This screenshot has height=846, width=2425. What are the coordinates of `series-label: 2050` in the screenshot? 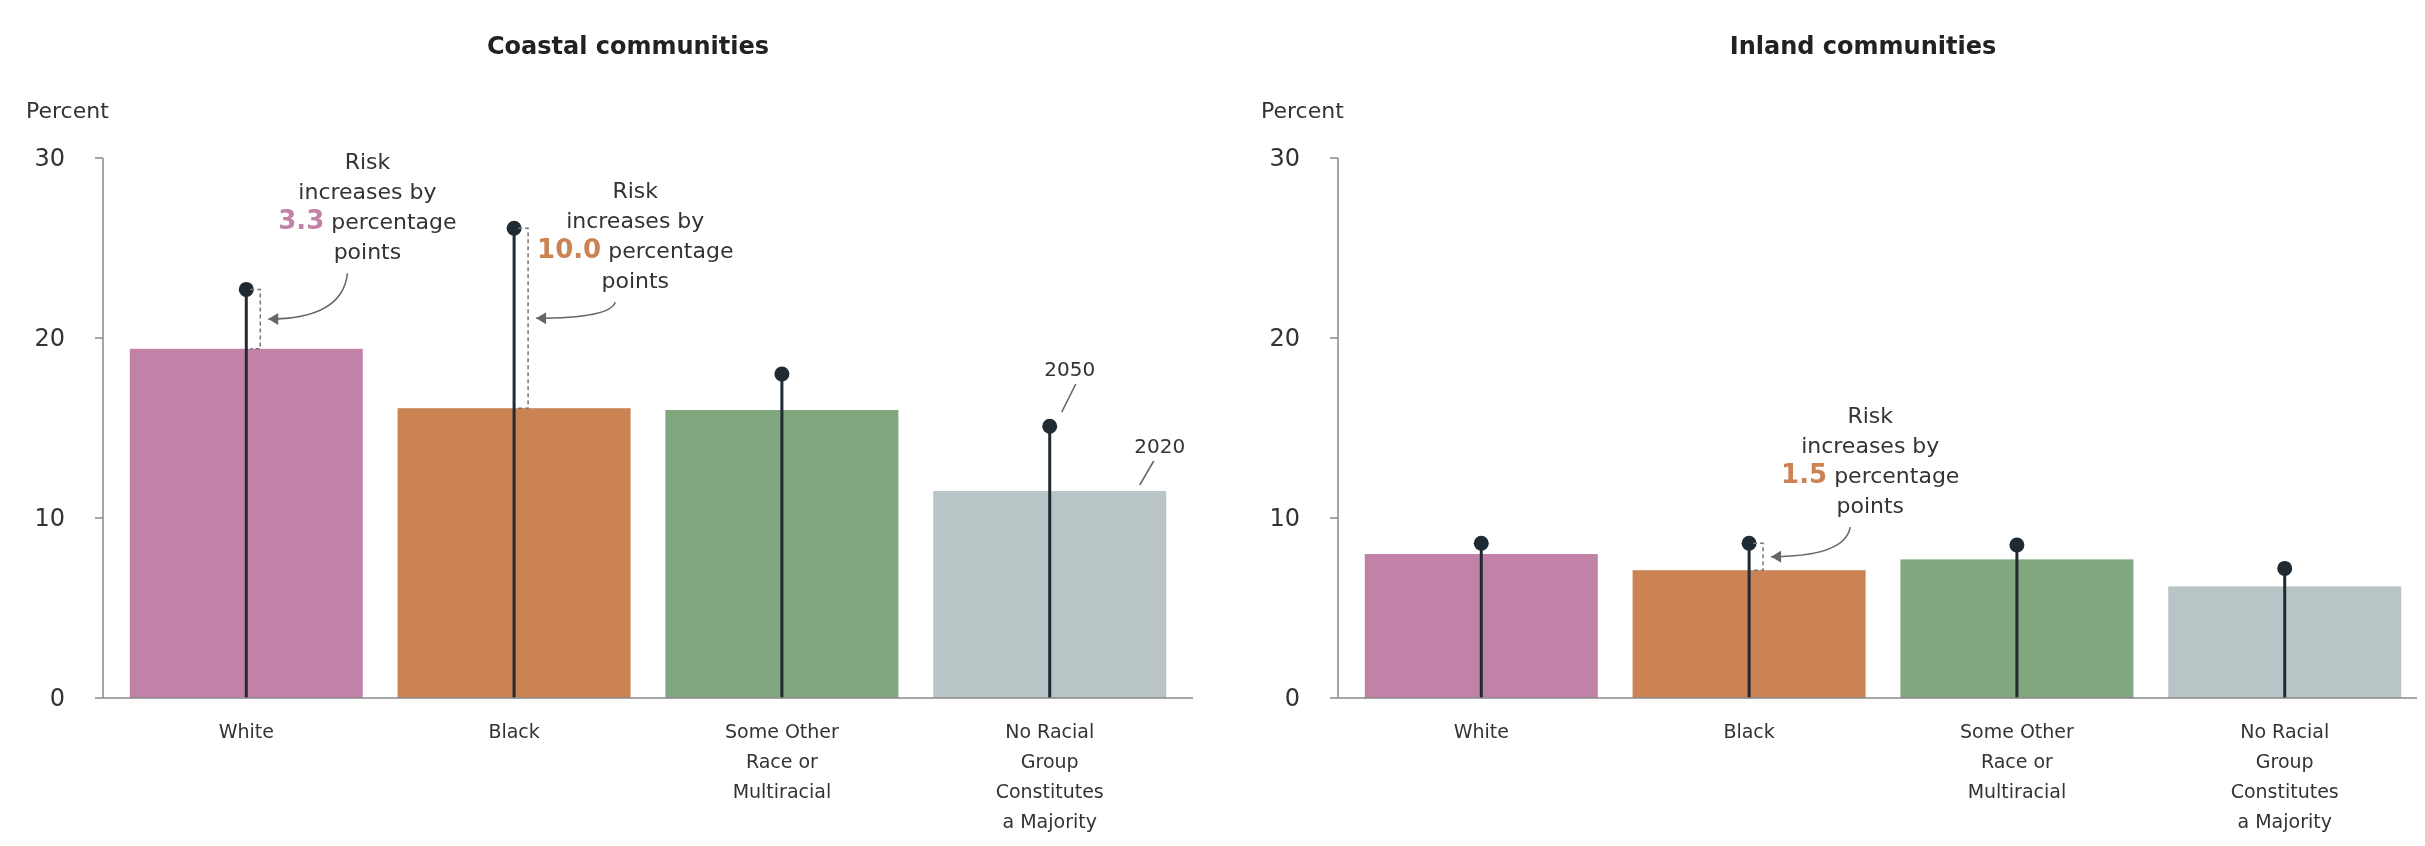 It's located at (1070, 369).